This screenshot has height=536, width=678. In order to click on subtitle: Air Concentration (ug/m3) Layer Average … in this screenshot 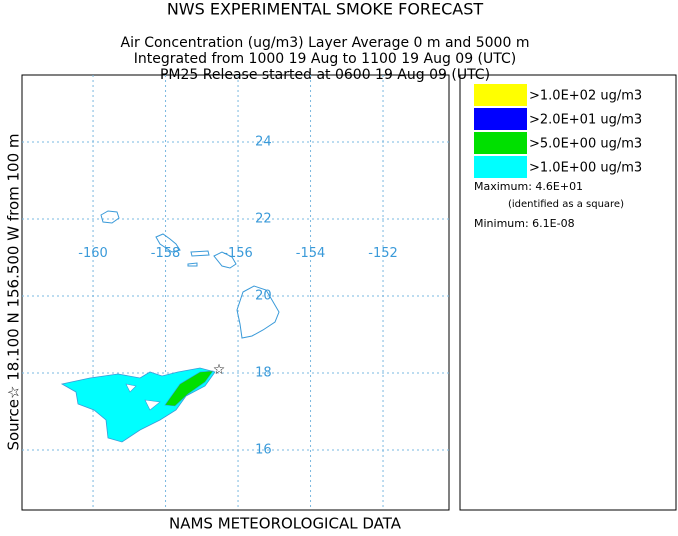, I will do `click(325, 43)`.